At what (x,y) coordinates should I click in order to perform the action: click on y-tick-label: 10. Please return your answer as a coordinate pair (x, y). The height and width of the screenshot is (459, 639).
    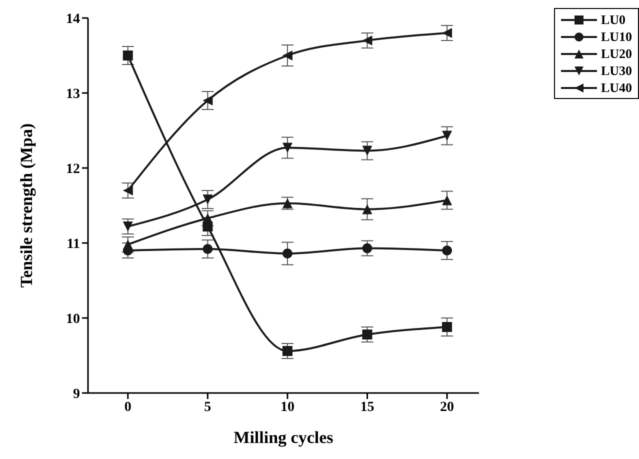
    Looking at the image, I should click on (73, 319).